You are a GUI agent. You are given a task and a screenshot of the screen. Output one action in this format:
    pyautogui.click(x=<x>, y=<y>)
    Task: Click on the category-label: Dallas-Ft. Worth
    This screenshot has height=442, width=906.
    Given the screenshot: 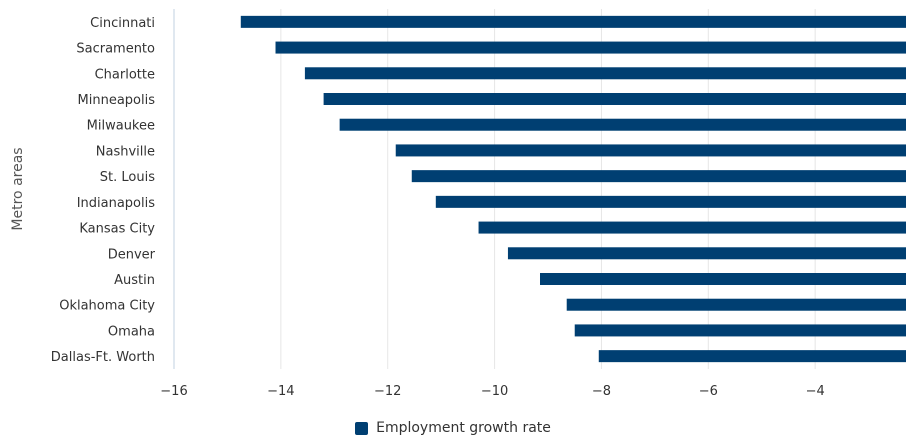 What is the action you would take?
    pyautogui.click(x=103, y=357)
    